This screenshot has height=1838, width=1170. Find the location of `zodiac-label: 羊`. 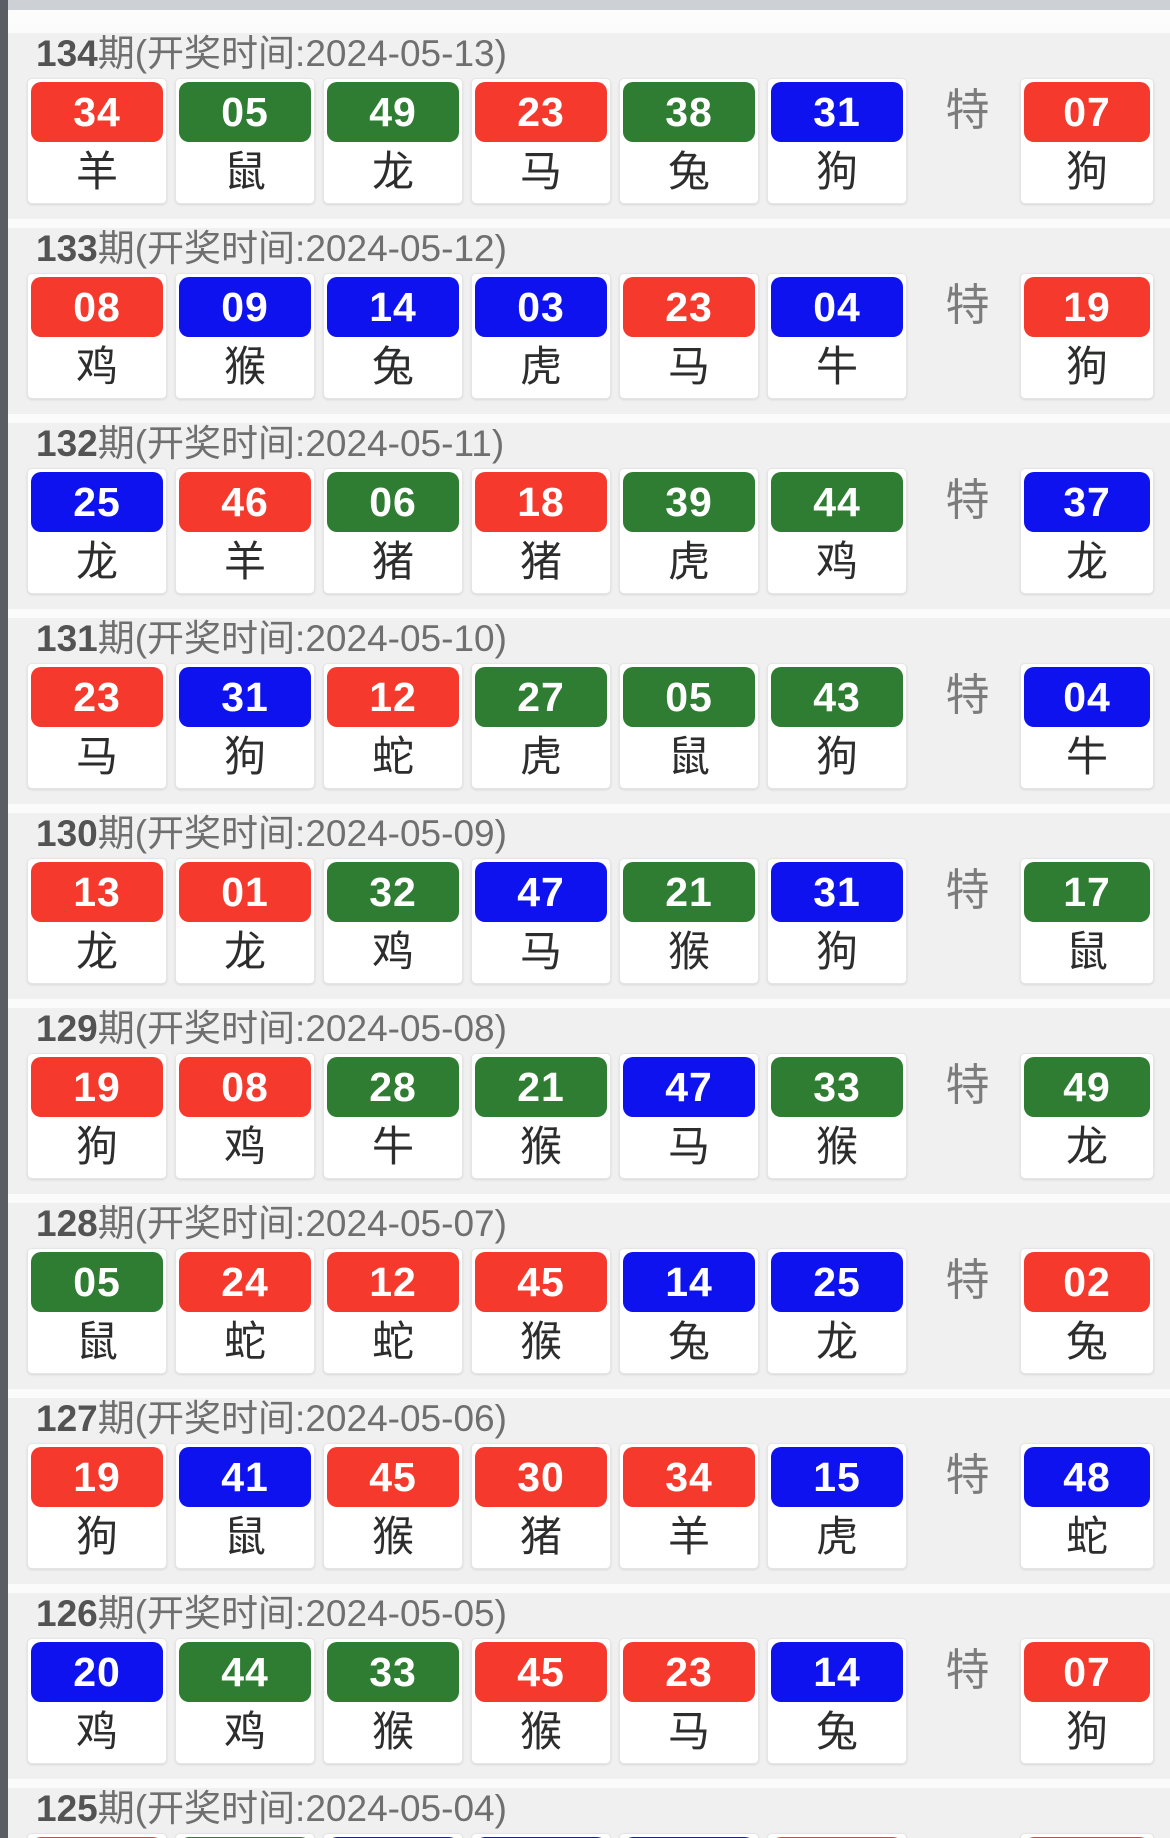

zodiac-label: 羊 is located at coordinates (244, 561).